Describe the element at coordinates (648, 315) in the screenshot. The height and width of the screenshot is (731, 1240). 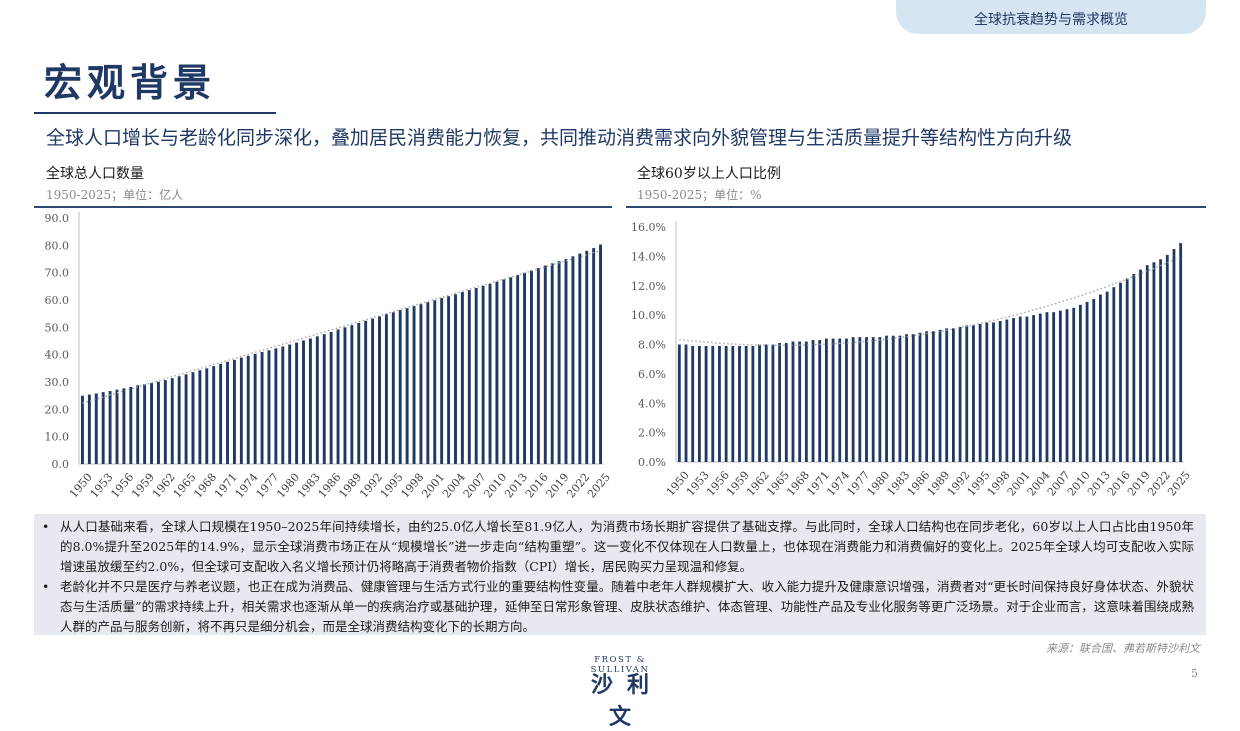
I see `y-tick-label: 10.0%` at that location.